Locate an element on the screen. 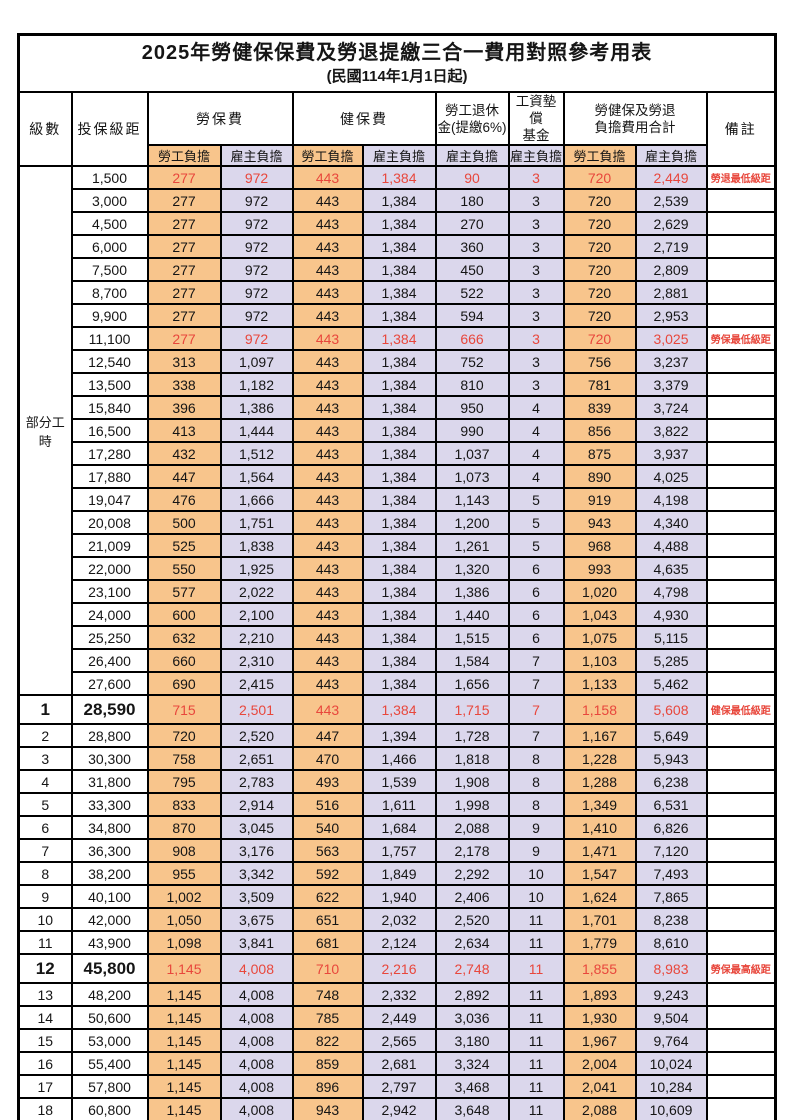 The width and height of the screenshot is (791, 1120). table-row: 25,250 632 2,210 443 1,384 1,515 6 1,075 5,115 is located at coordinates (398, 637).